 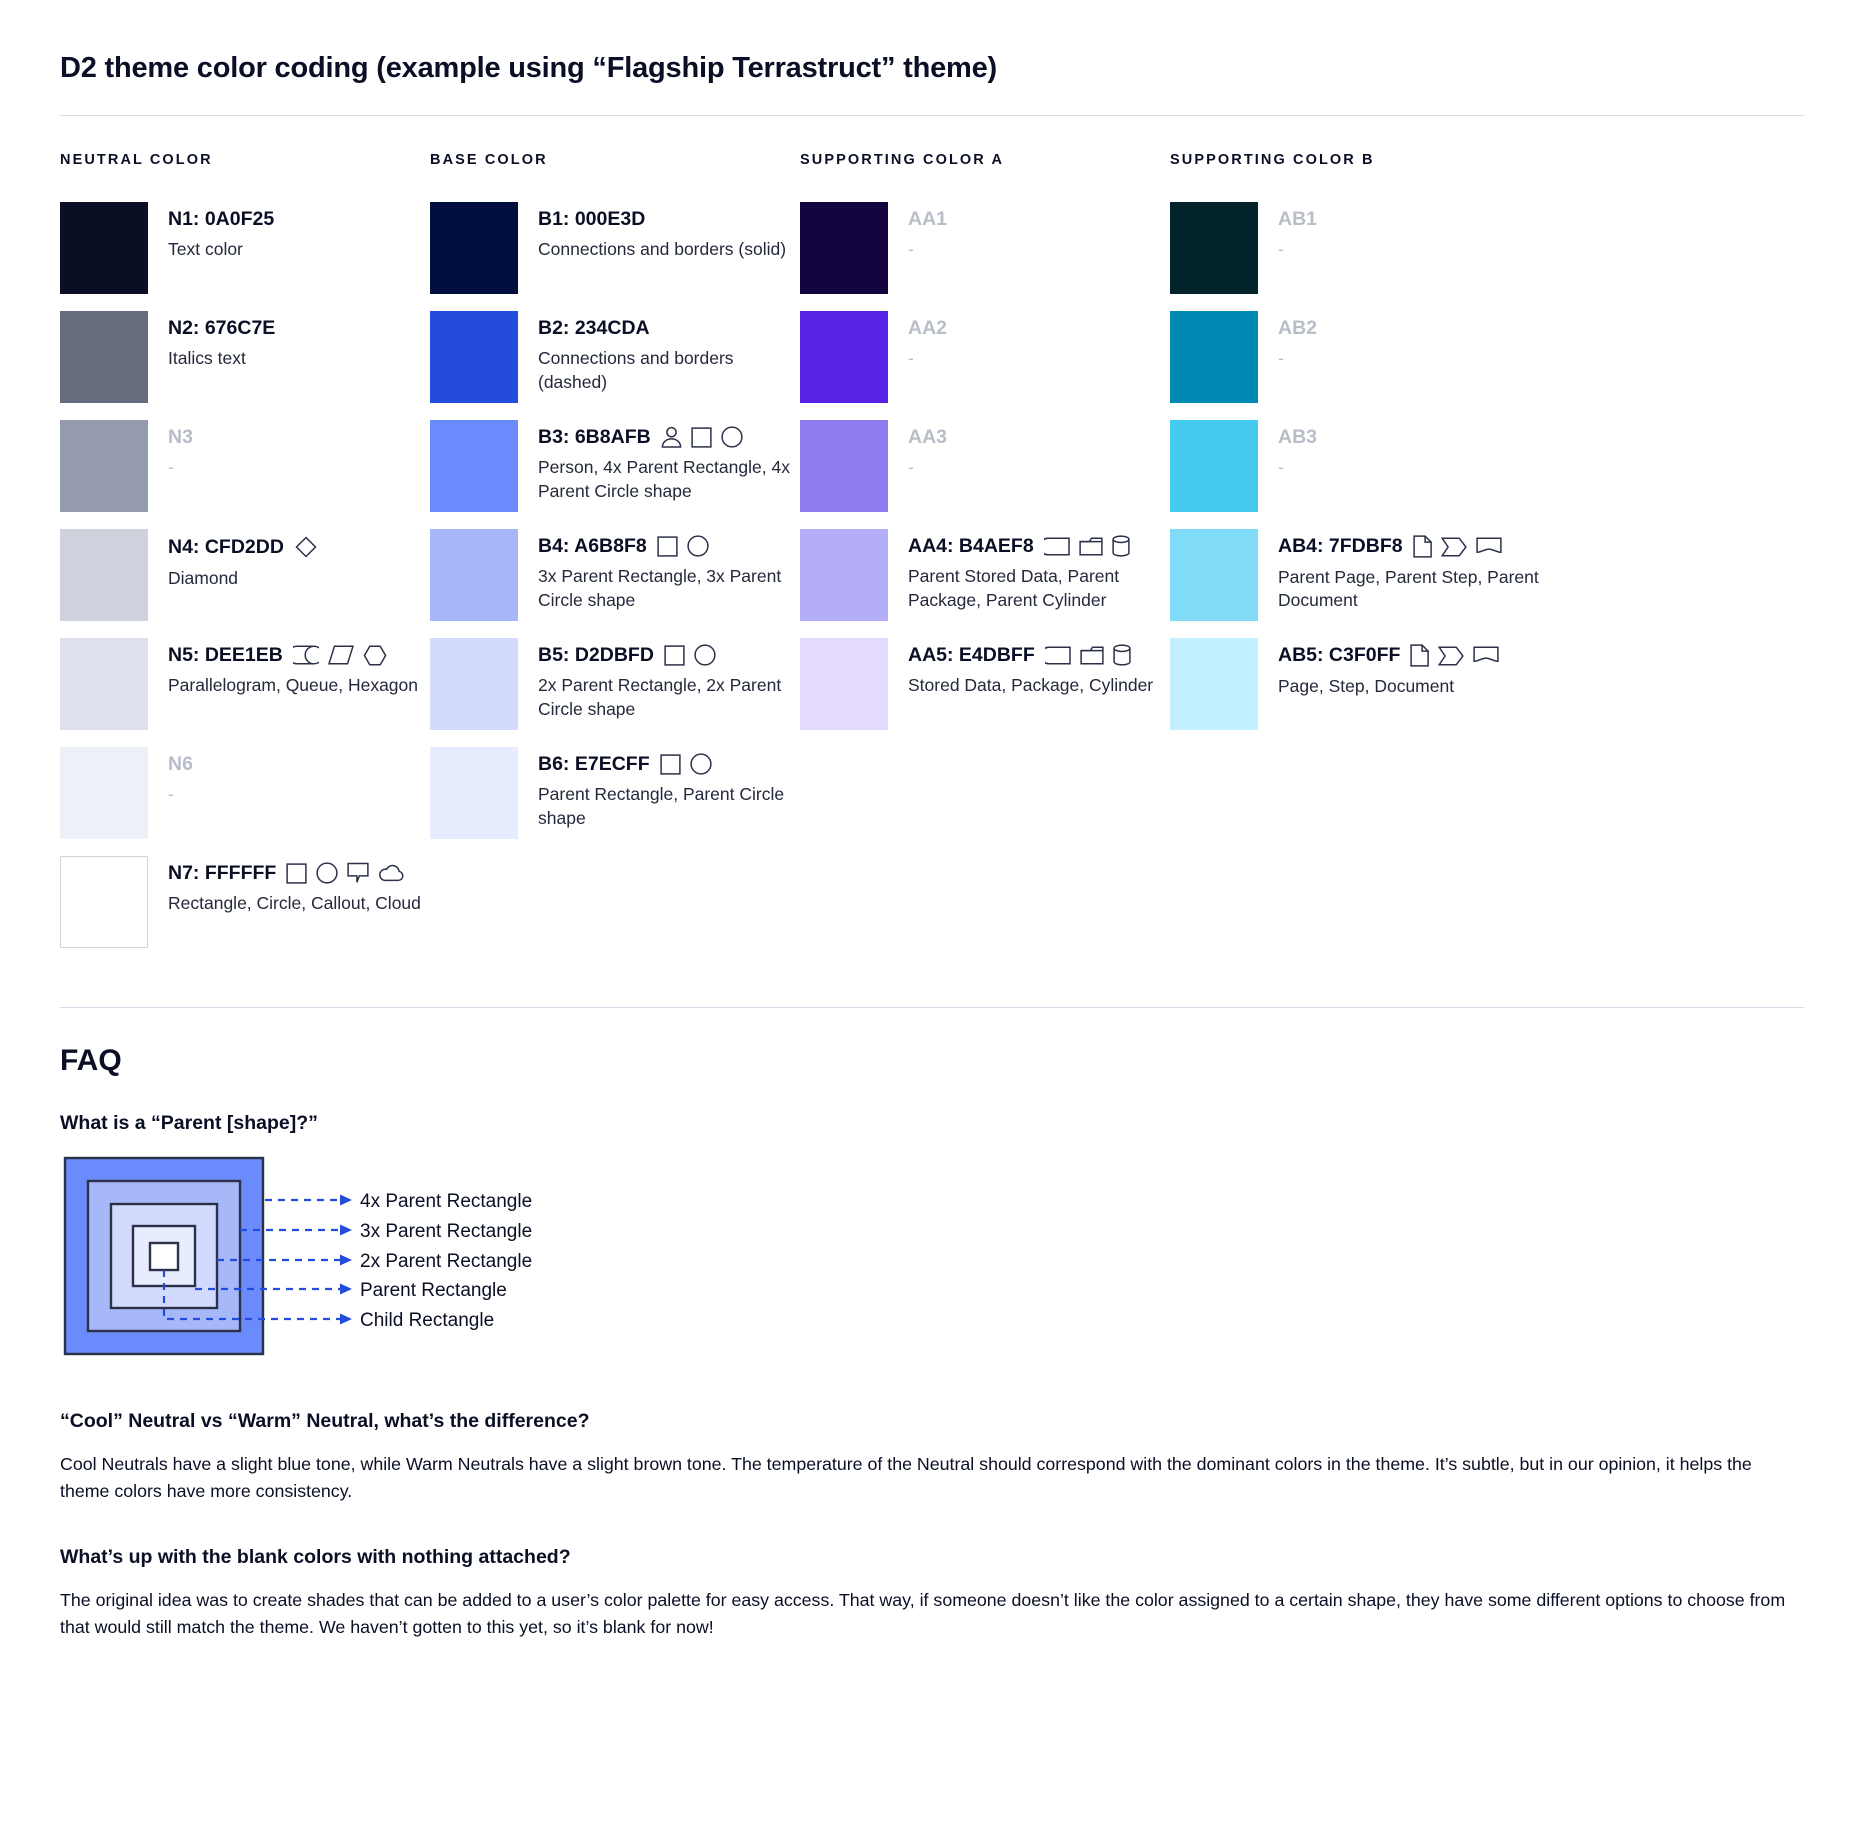 What do you see at coordinates (446, 1261) in the screenshot?
I see `diagram-label-2x: 2x Parent Rectangle` at bounding box center [446, 1261].